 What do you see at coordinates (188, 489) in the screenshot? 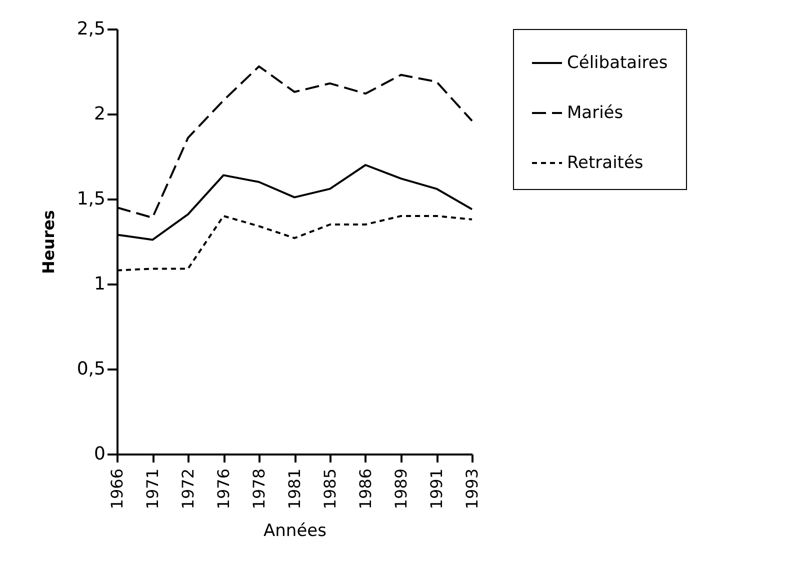
I see `x-tick-label: 1972` at bounding box center [188, 489].